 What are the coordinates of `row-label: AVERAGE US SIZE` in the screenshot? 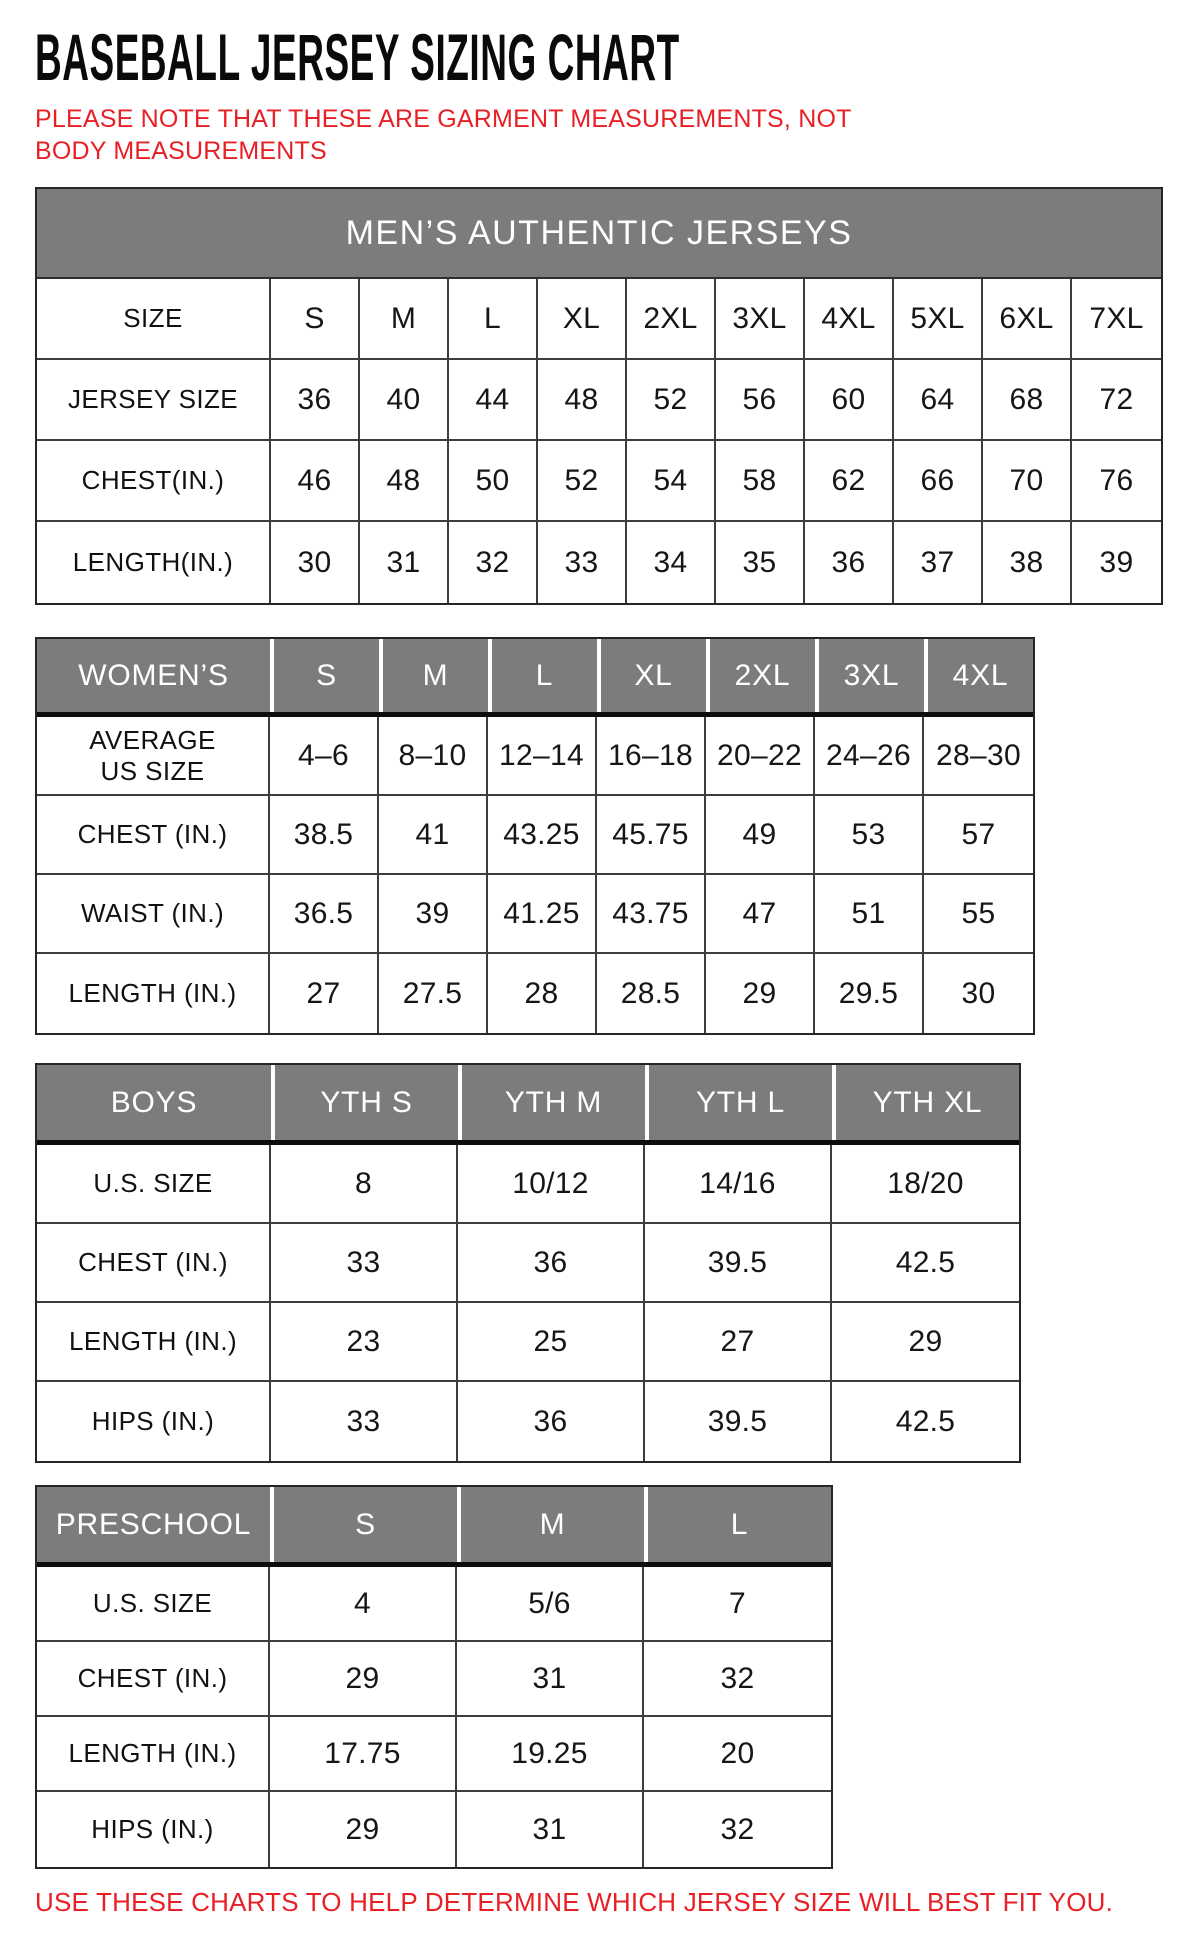 It's located at (153, 756).